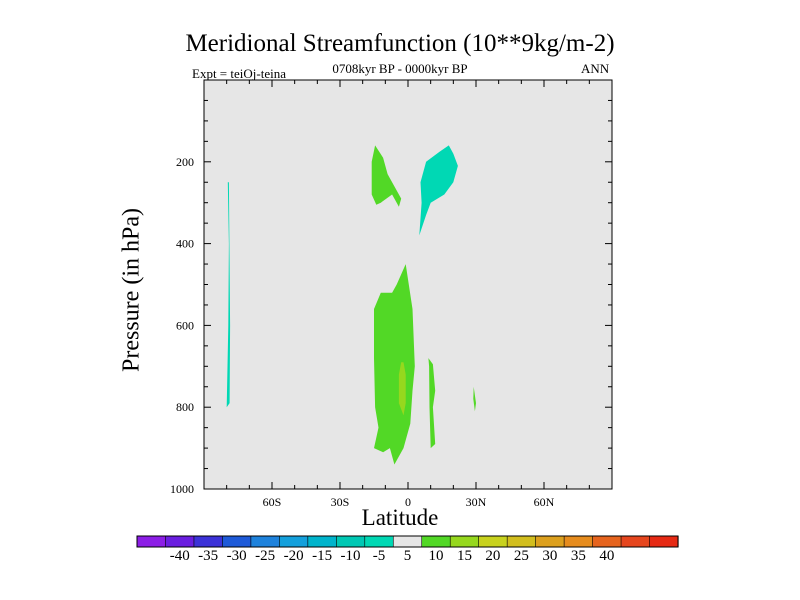 Image resolution: width=800 pixels, height=600 pixels. I want to click on colorbar-label: -40, so click(180, 556).